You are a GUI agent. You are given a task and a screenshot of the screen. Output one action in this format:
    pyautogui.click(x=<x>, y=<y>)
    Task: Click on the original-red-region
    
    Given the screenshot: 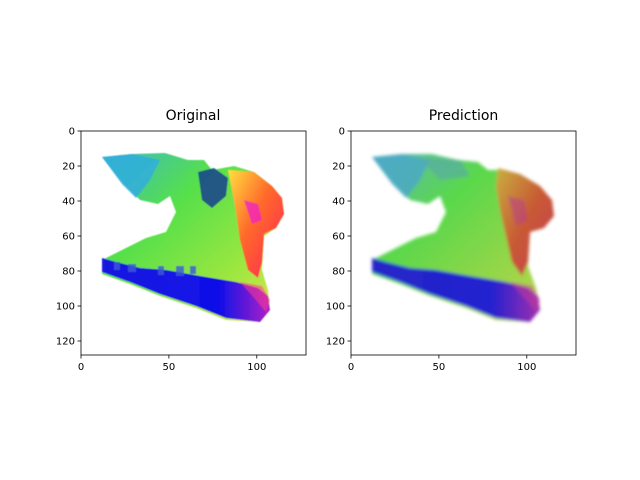 What is the action you would take?
    pyautogui.click(x=256, y=224)
    